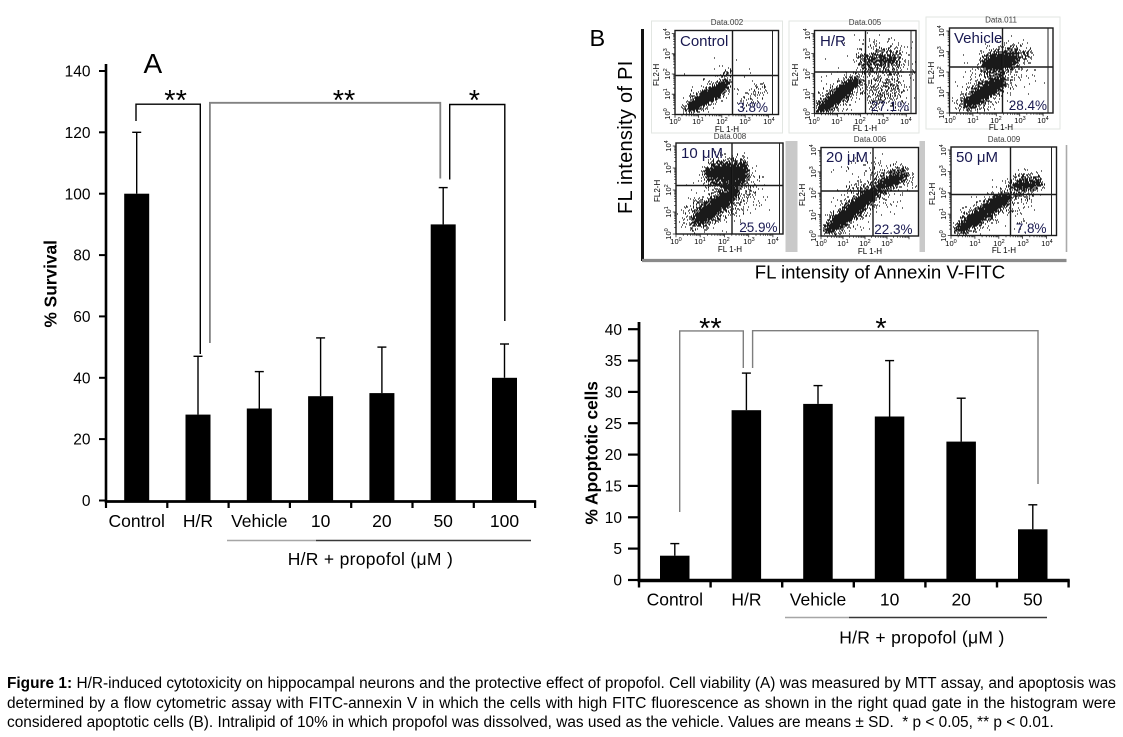 This screenshot has width=1123, height=737. Describe the element at coordinates (870, 139) in the screenshot. I see `svg-text: Data.006` at that location.